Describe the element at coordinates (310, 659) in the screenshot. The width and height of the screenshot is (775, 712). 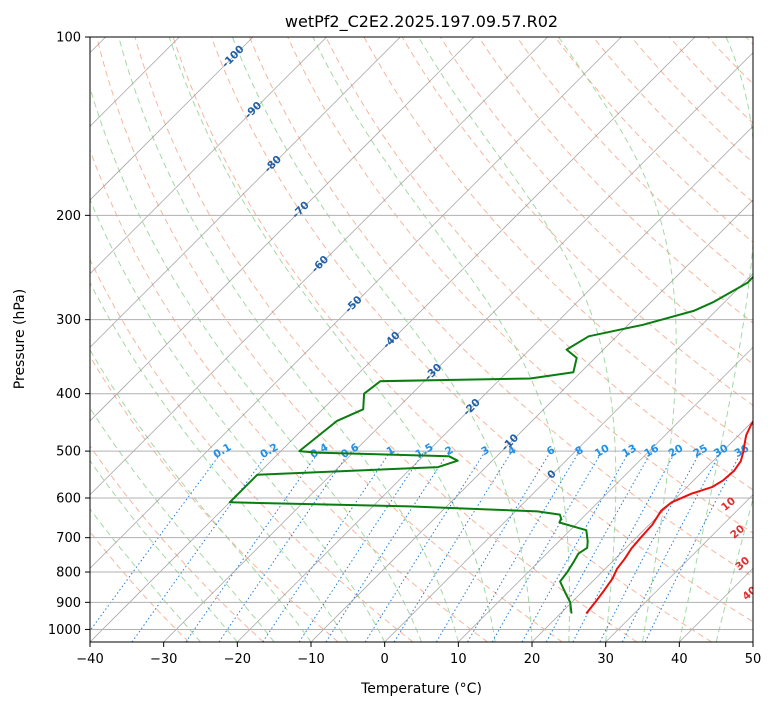
I see `x-tick-label: −10` at that location.